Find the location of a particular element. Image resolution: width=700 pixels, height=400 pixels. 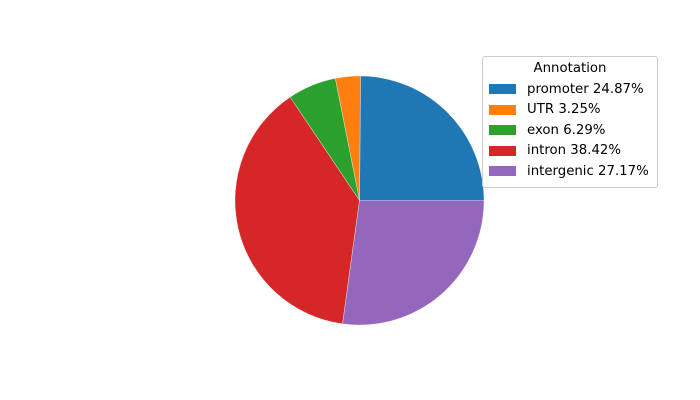

legend-entry-promoter: promoter 24.87% is located at coordinates (570, 89).